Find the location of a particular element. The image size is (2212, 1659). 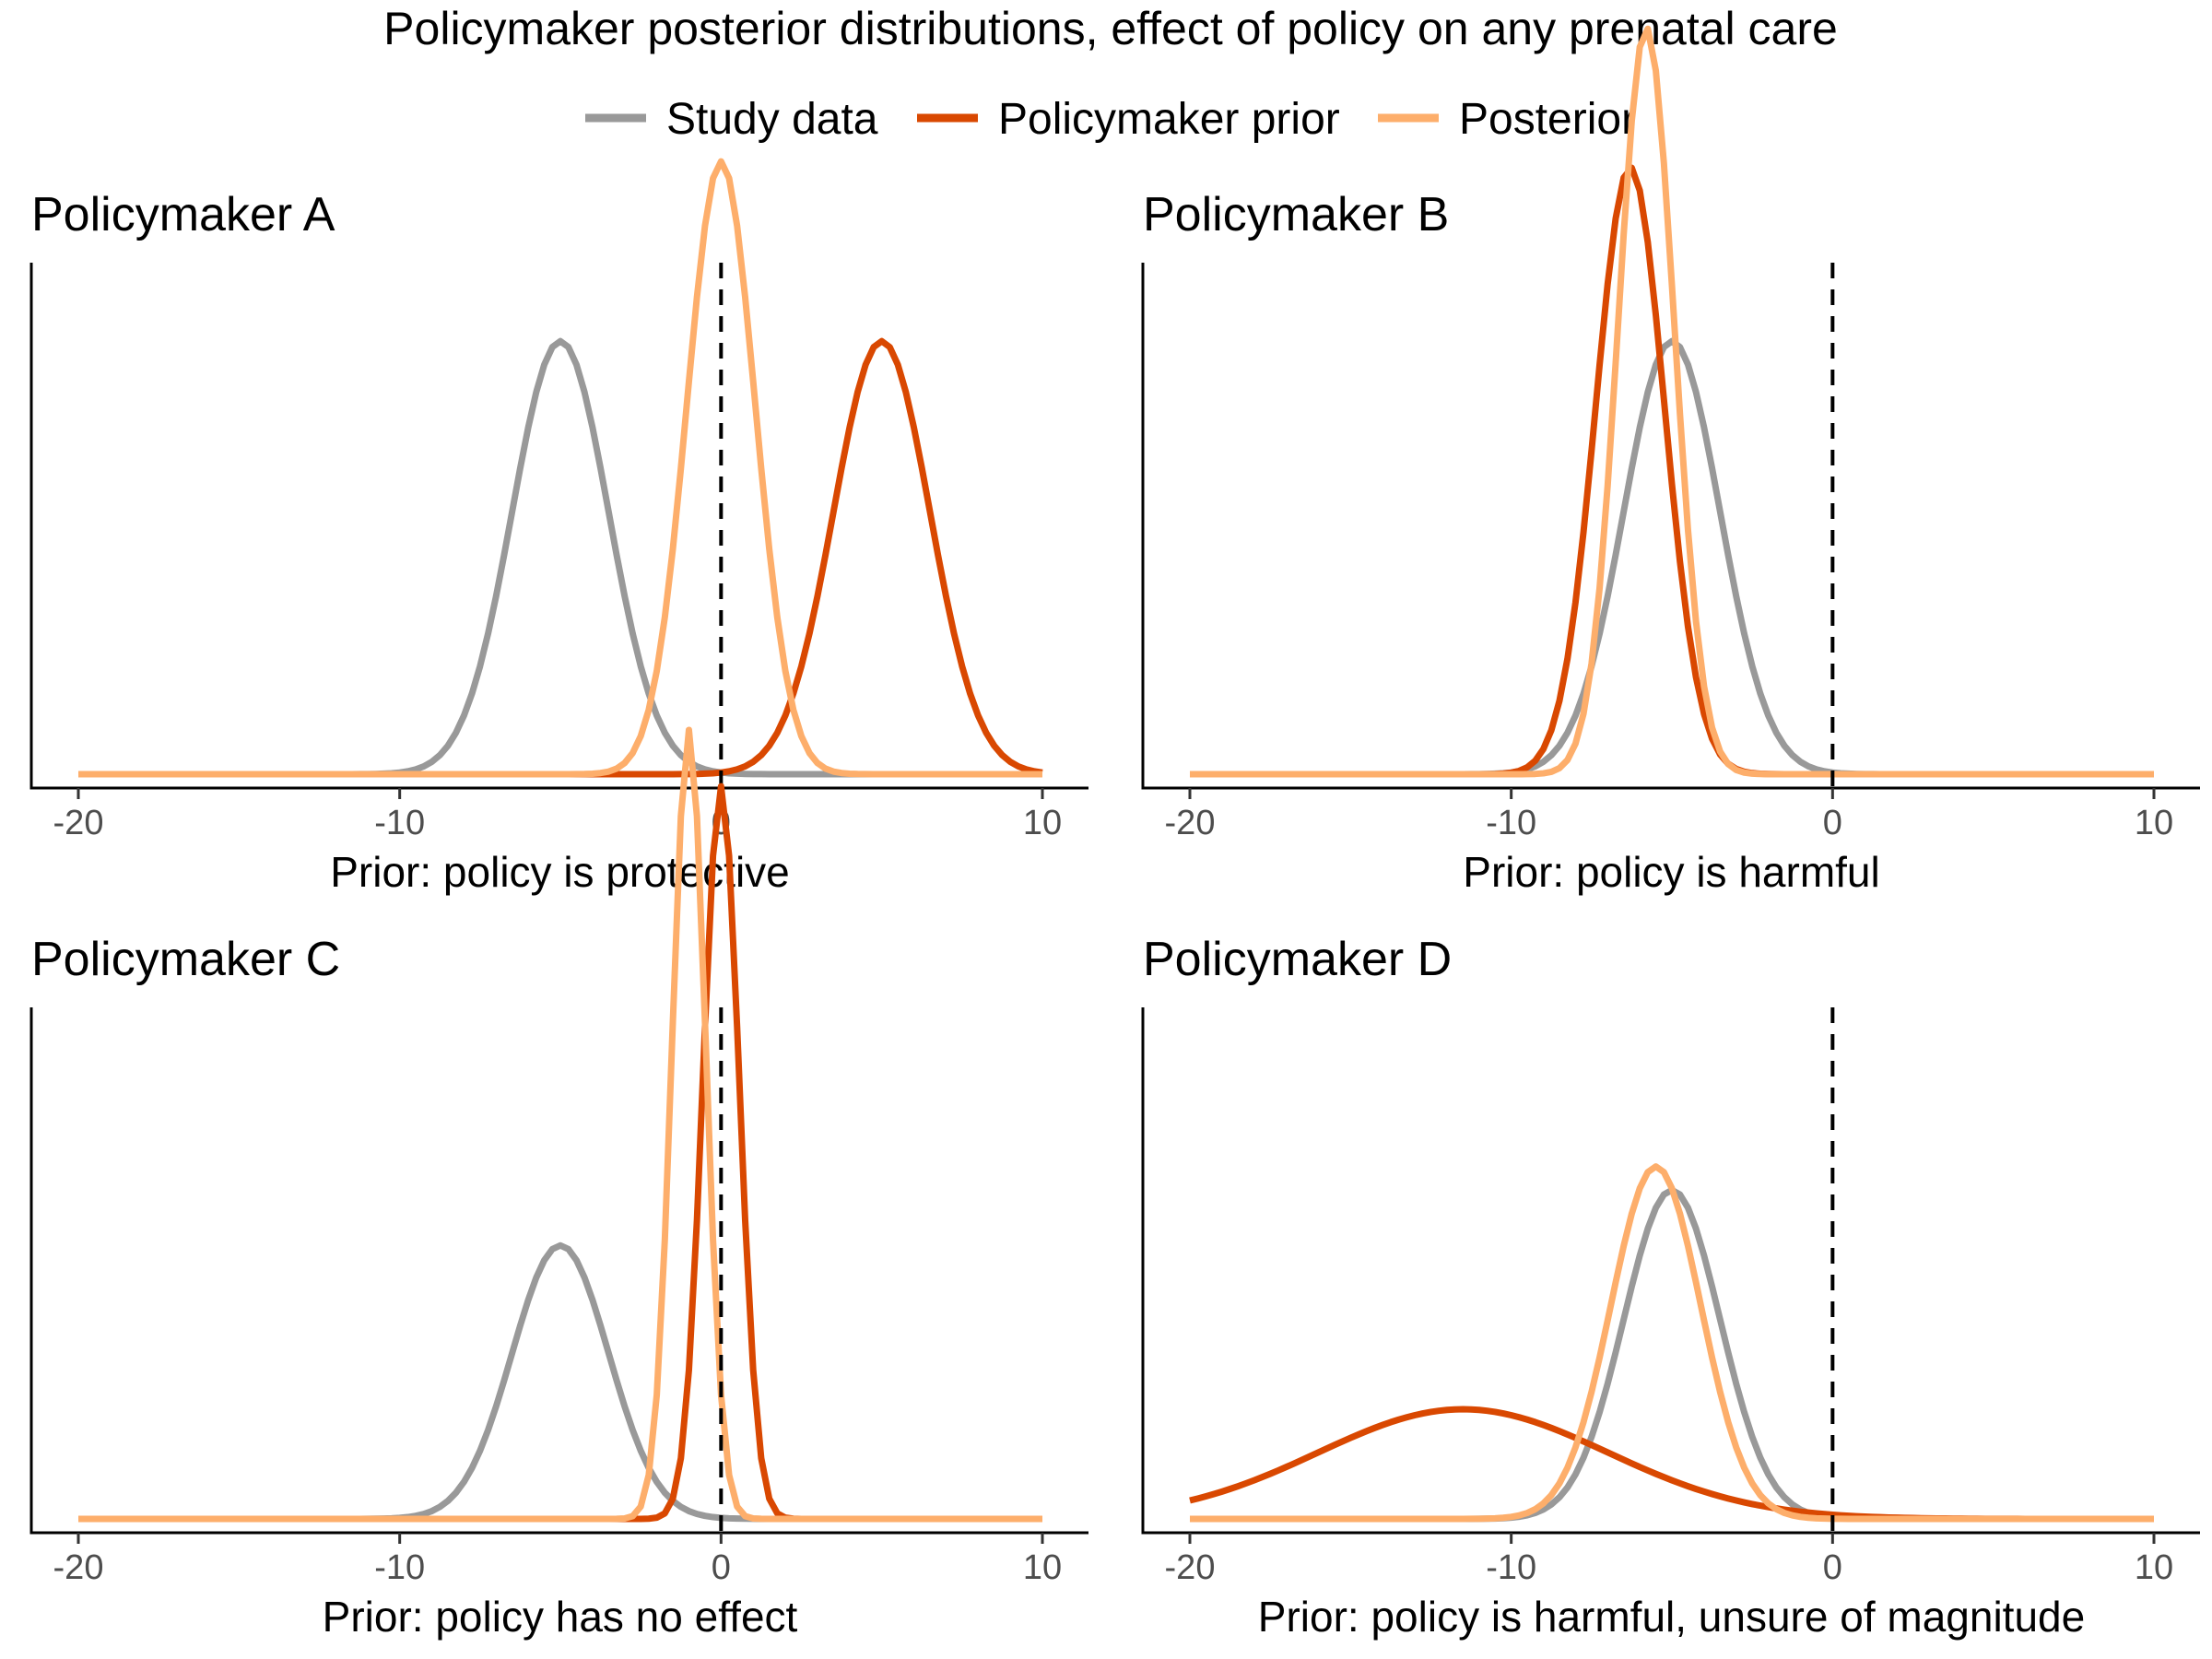

series-line-posterior is located at coordinates (1672, 1343).